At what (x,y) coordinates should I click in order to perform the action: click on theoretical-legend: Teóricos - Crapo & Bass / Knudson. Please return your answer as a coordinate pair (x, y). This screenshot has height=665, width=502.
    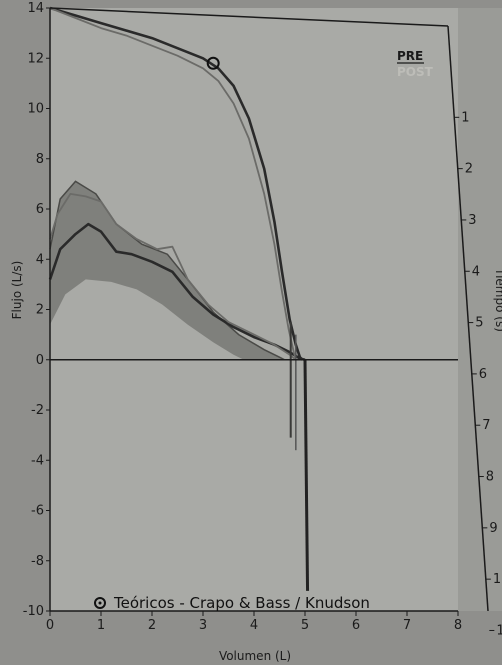
    Looking at the image, I should click on (232, 603).